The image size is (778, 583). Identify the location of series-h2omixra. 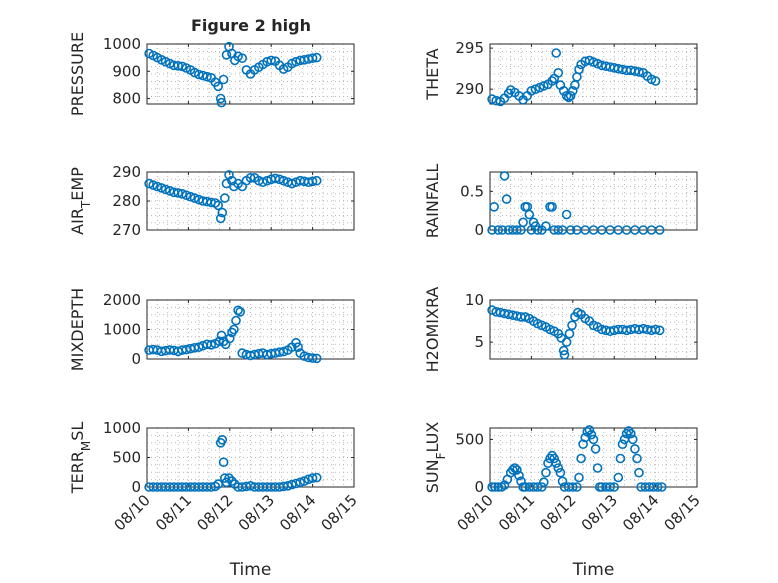
(576, 332).